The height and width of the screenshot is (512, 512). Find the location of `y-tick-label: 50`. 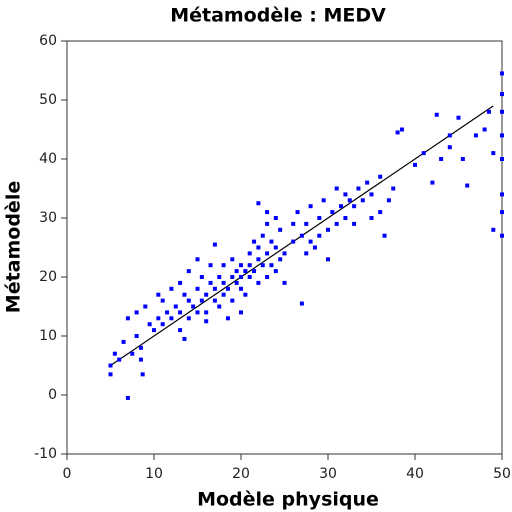

y-tick-label: 50 is located at coordinates (48, 100).